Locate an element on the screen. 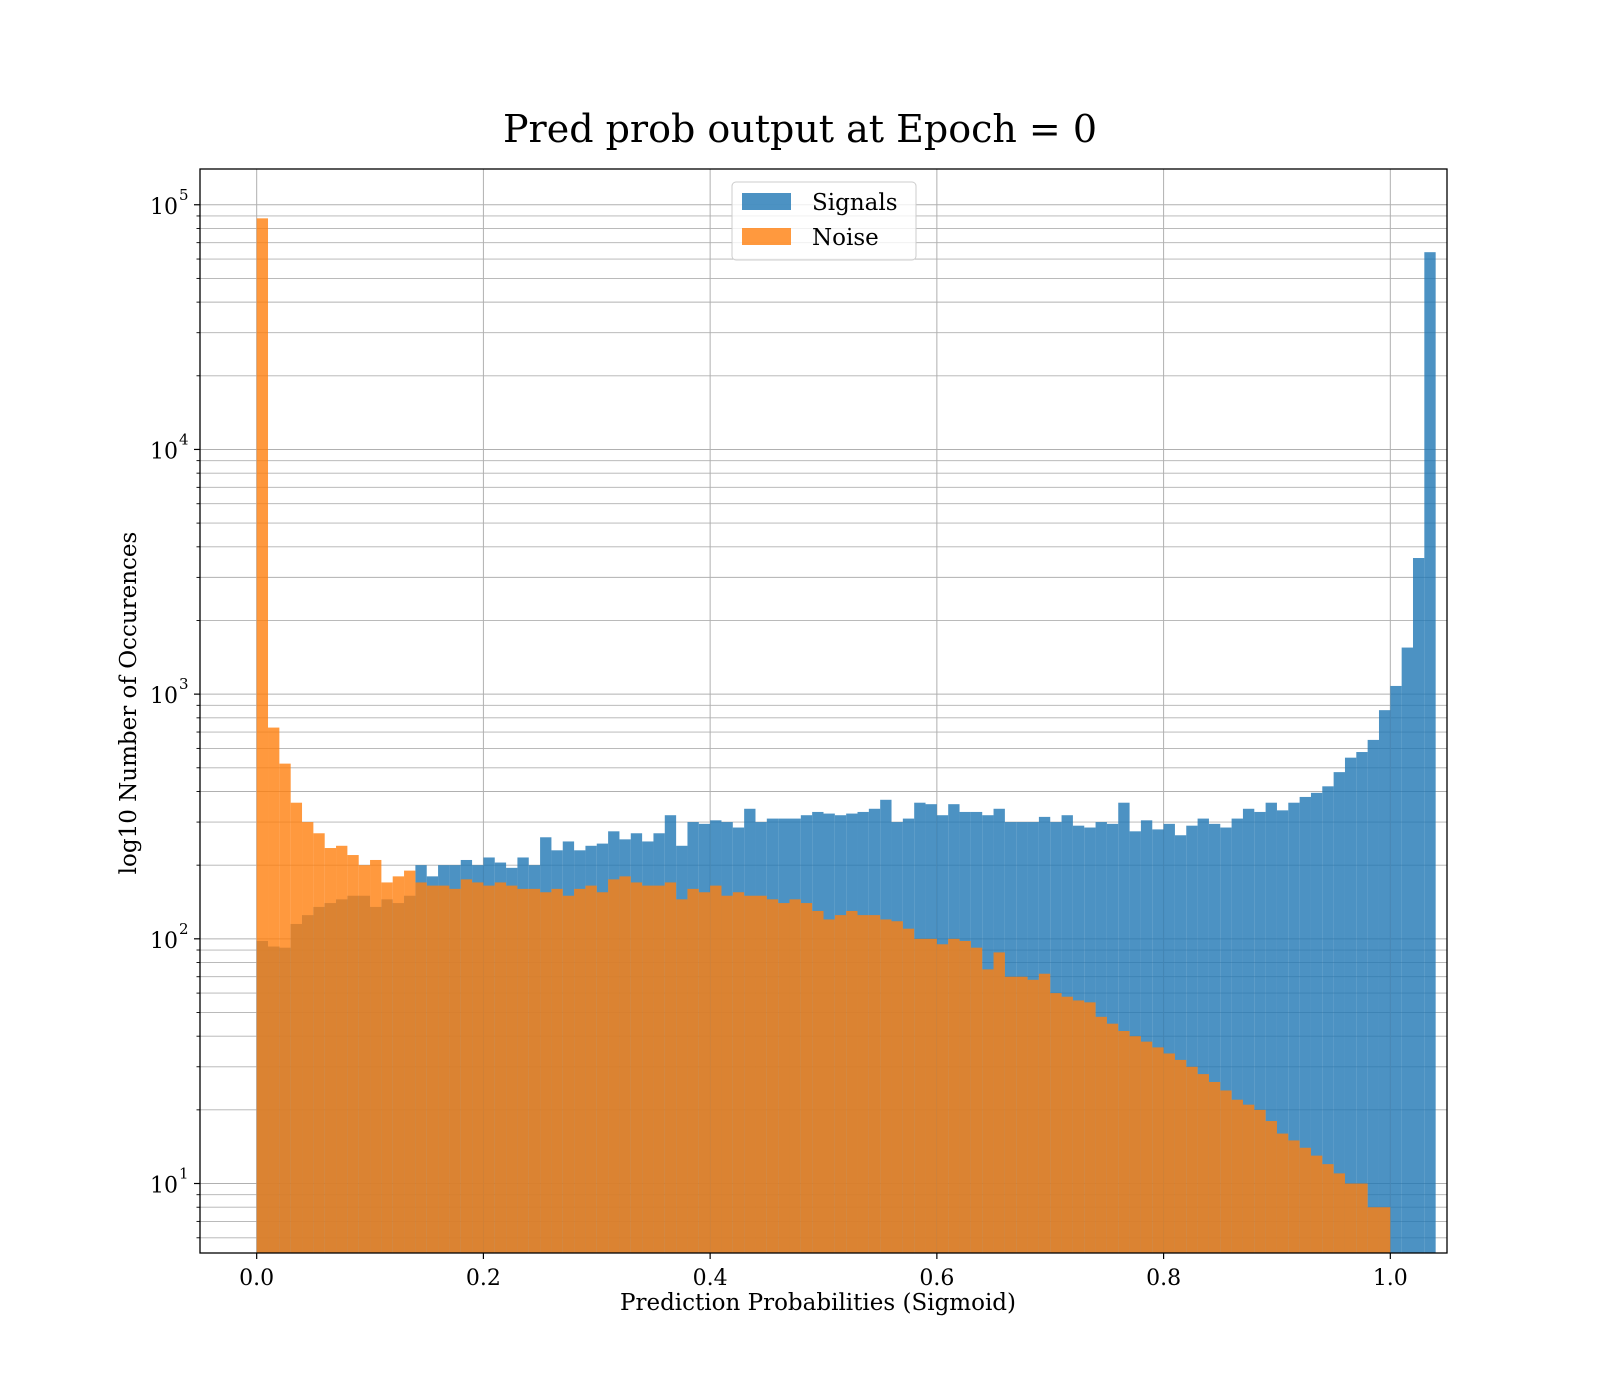 The image size is (1600, 1400). x-tick-label: 0.8 is located at coordinates (1163, 1278).